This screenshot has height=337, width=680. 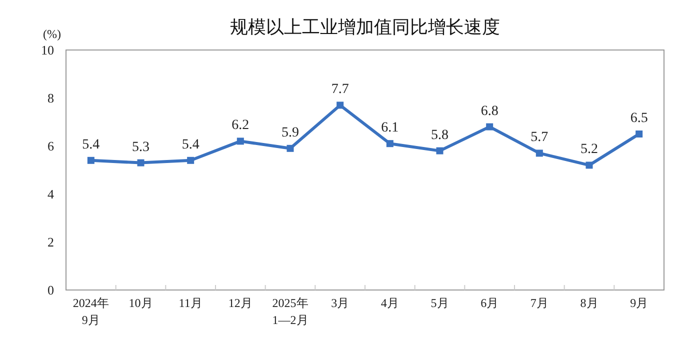 What do you see at coordinates (51, 98) in the screenshot?
I see `y-tick-label: 8` at bounding box center [51, 98].